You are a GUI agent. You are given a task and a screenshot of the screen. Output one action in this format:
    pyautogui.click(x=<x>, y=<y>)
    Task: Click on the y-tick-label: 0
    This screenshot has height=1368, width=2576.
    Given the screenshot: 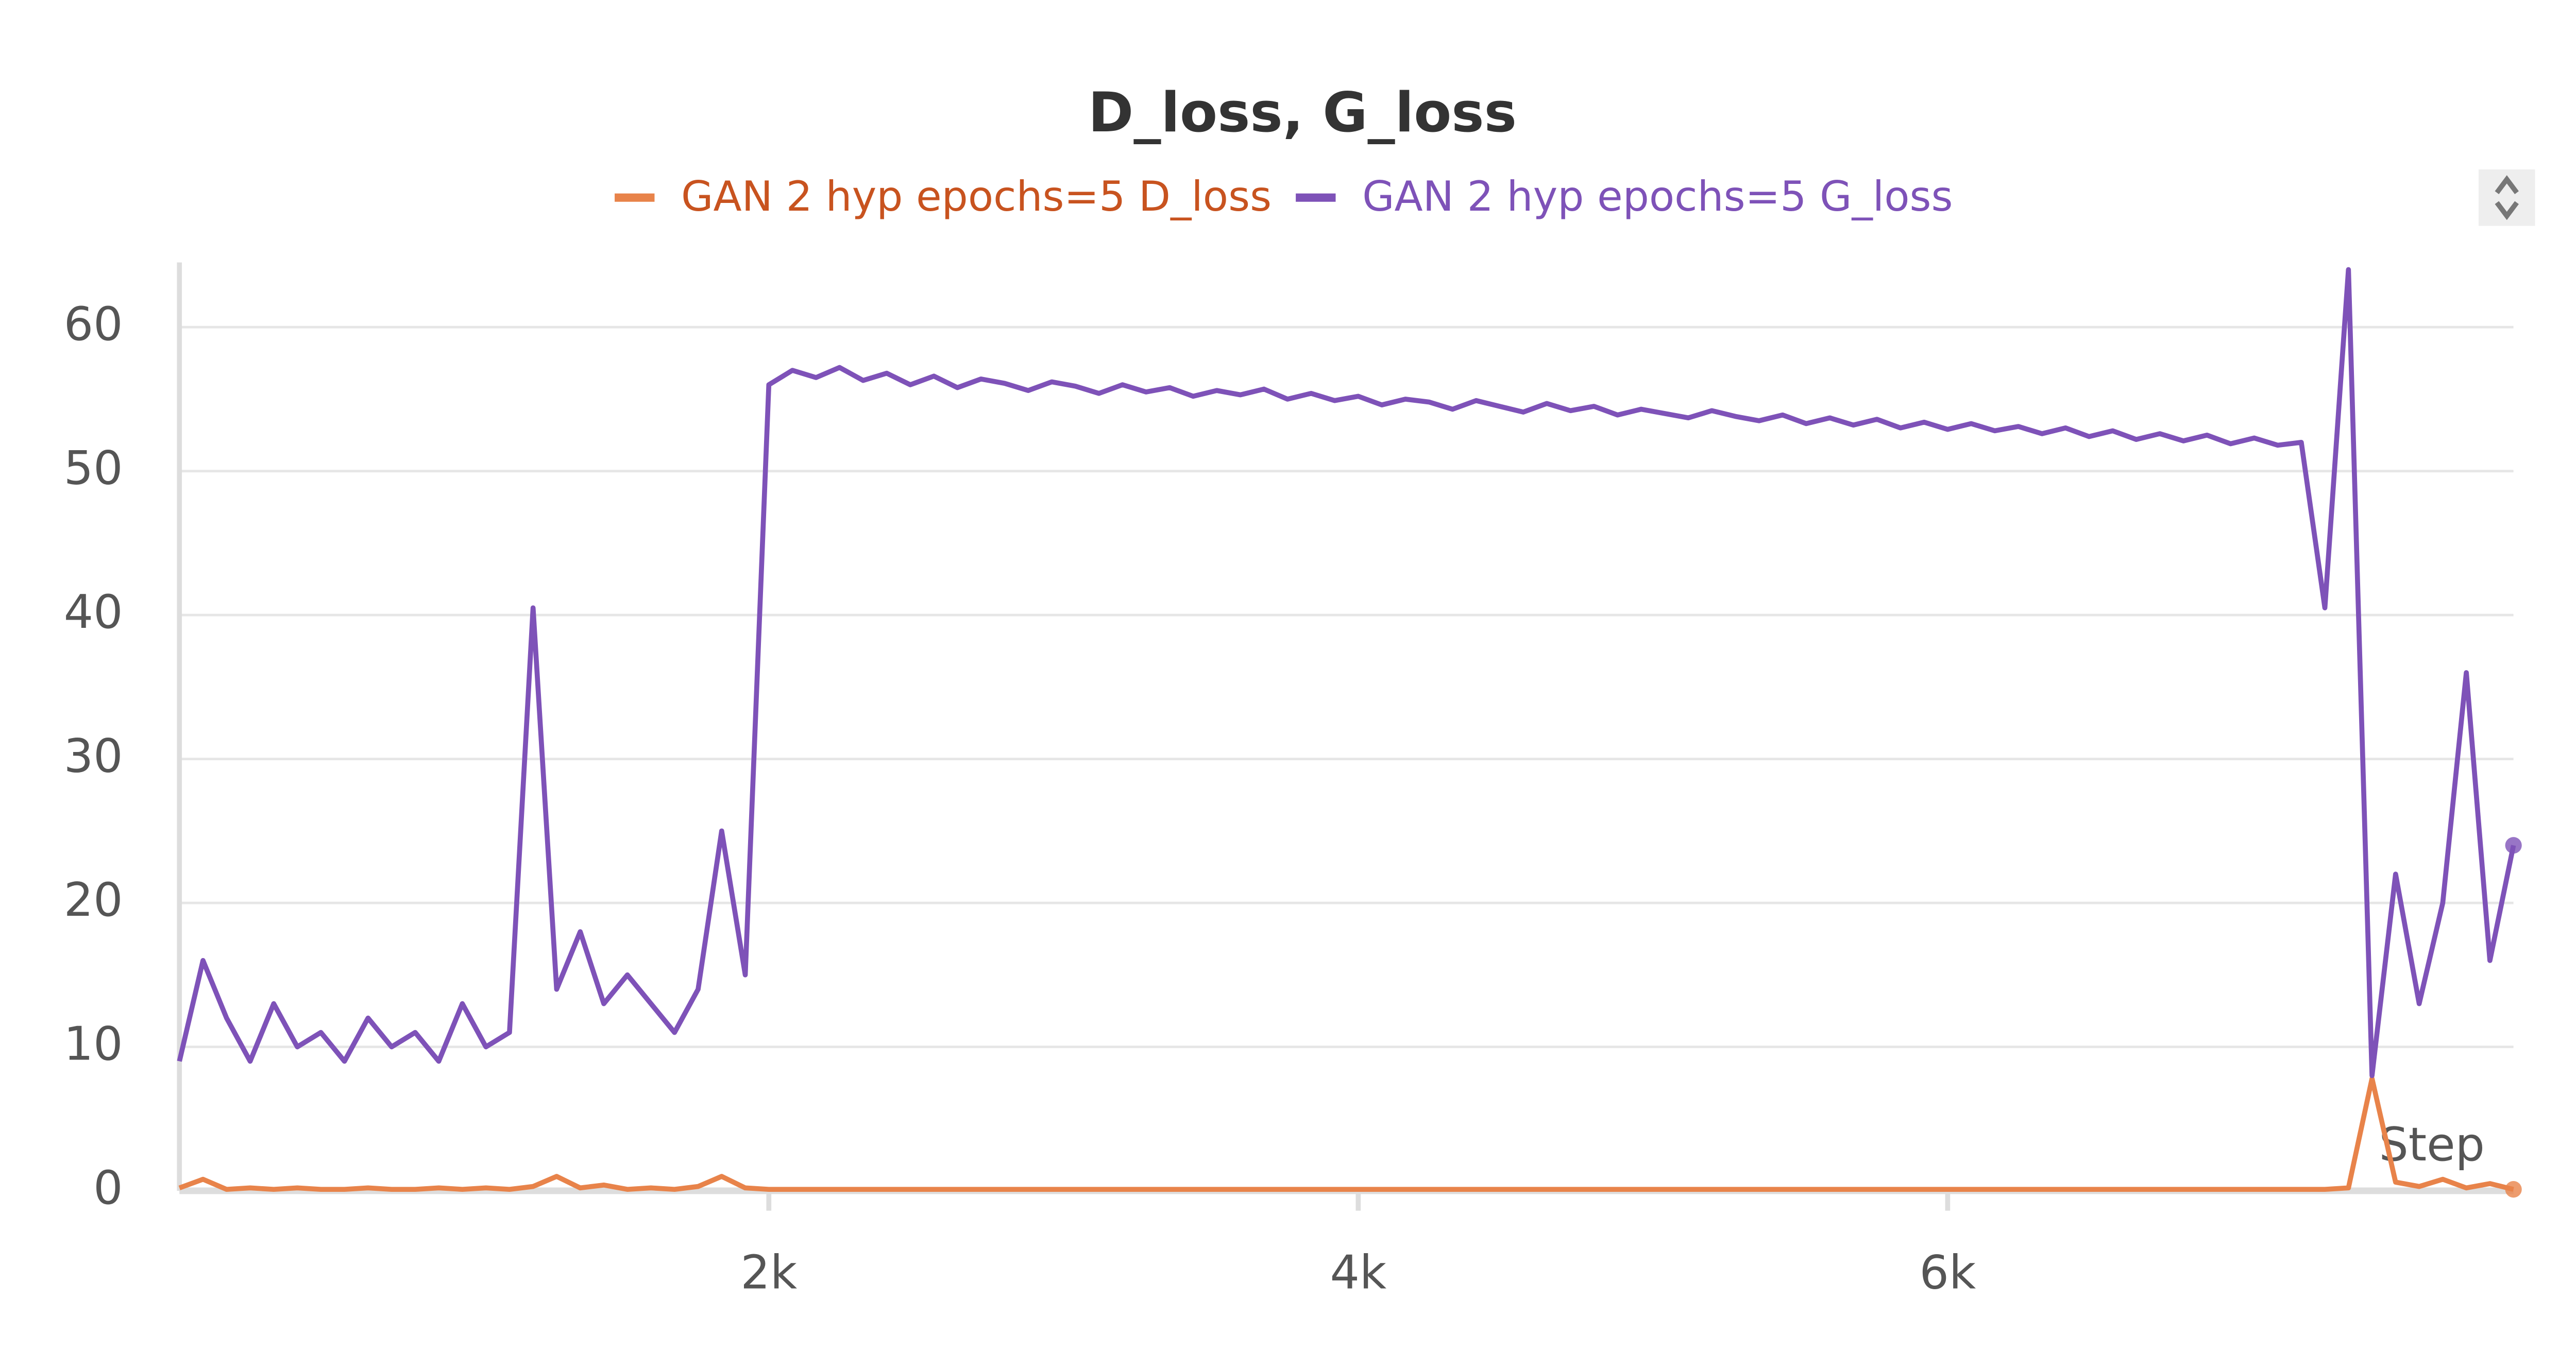 What is the action you would take?
    pyautogui.click(x=108, y=1188)
    